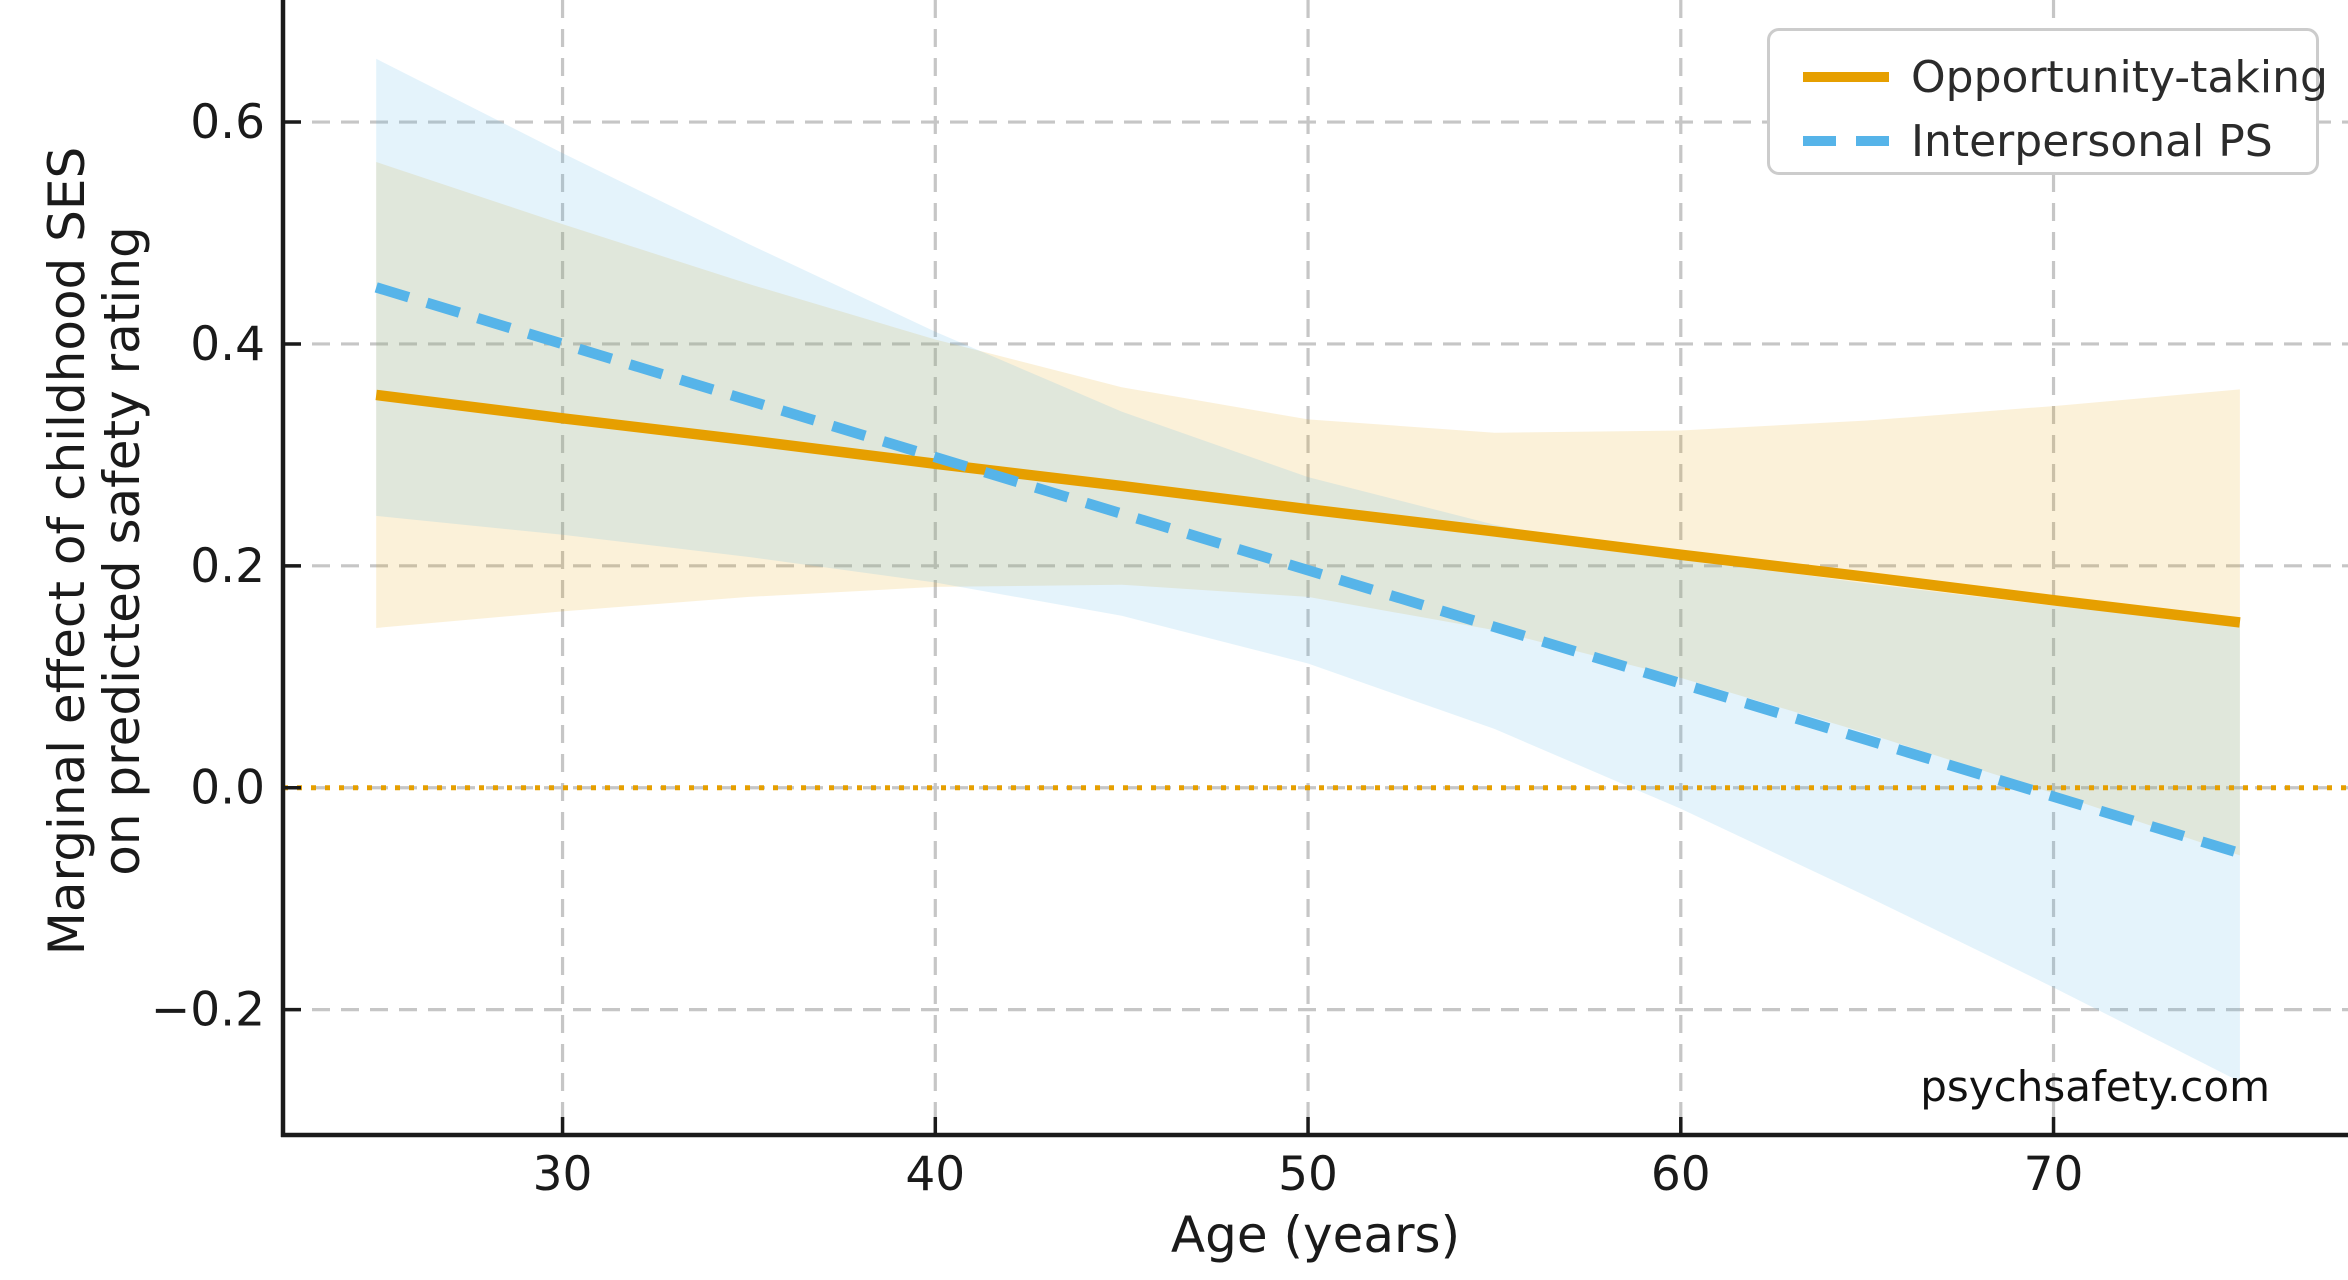  I want to click on y-axis-label-line1: Marginal effect of childhood SES, so click(67, 551).